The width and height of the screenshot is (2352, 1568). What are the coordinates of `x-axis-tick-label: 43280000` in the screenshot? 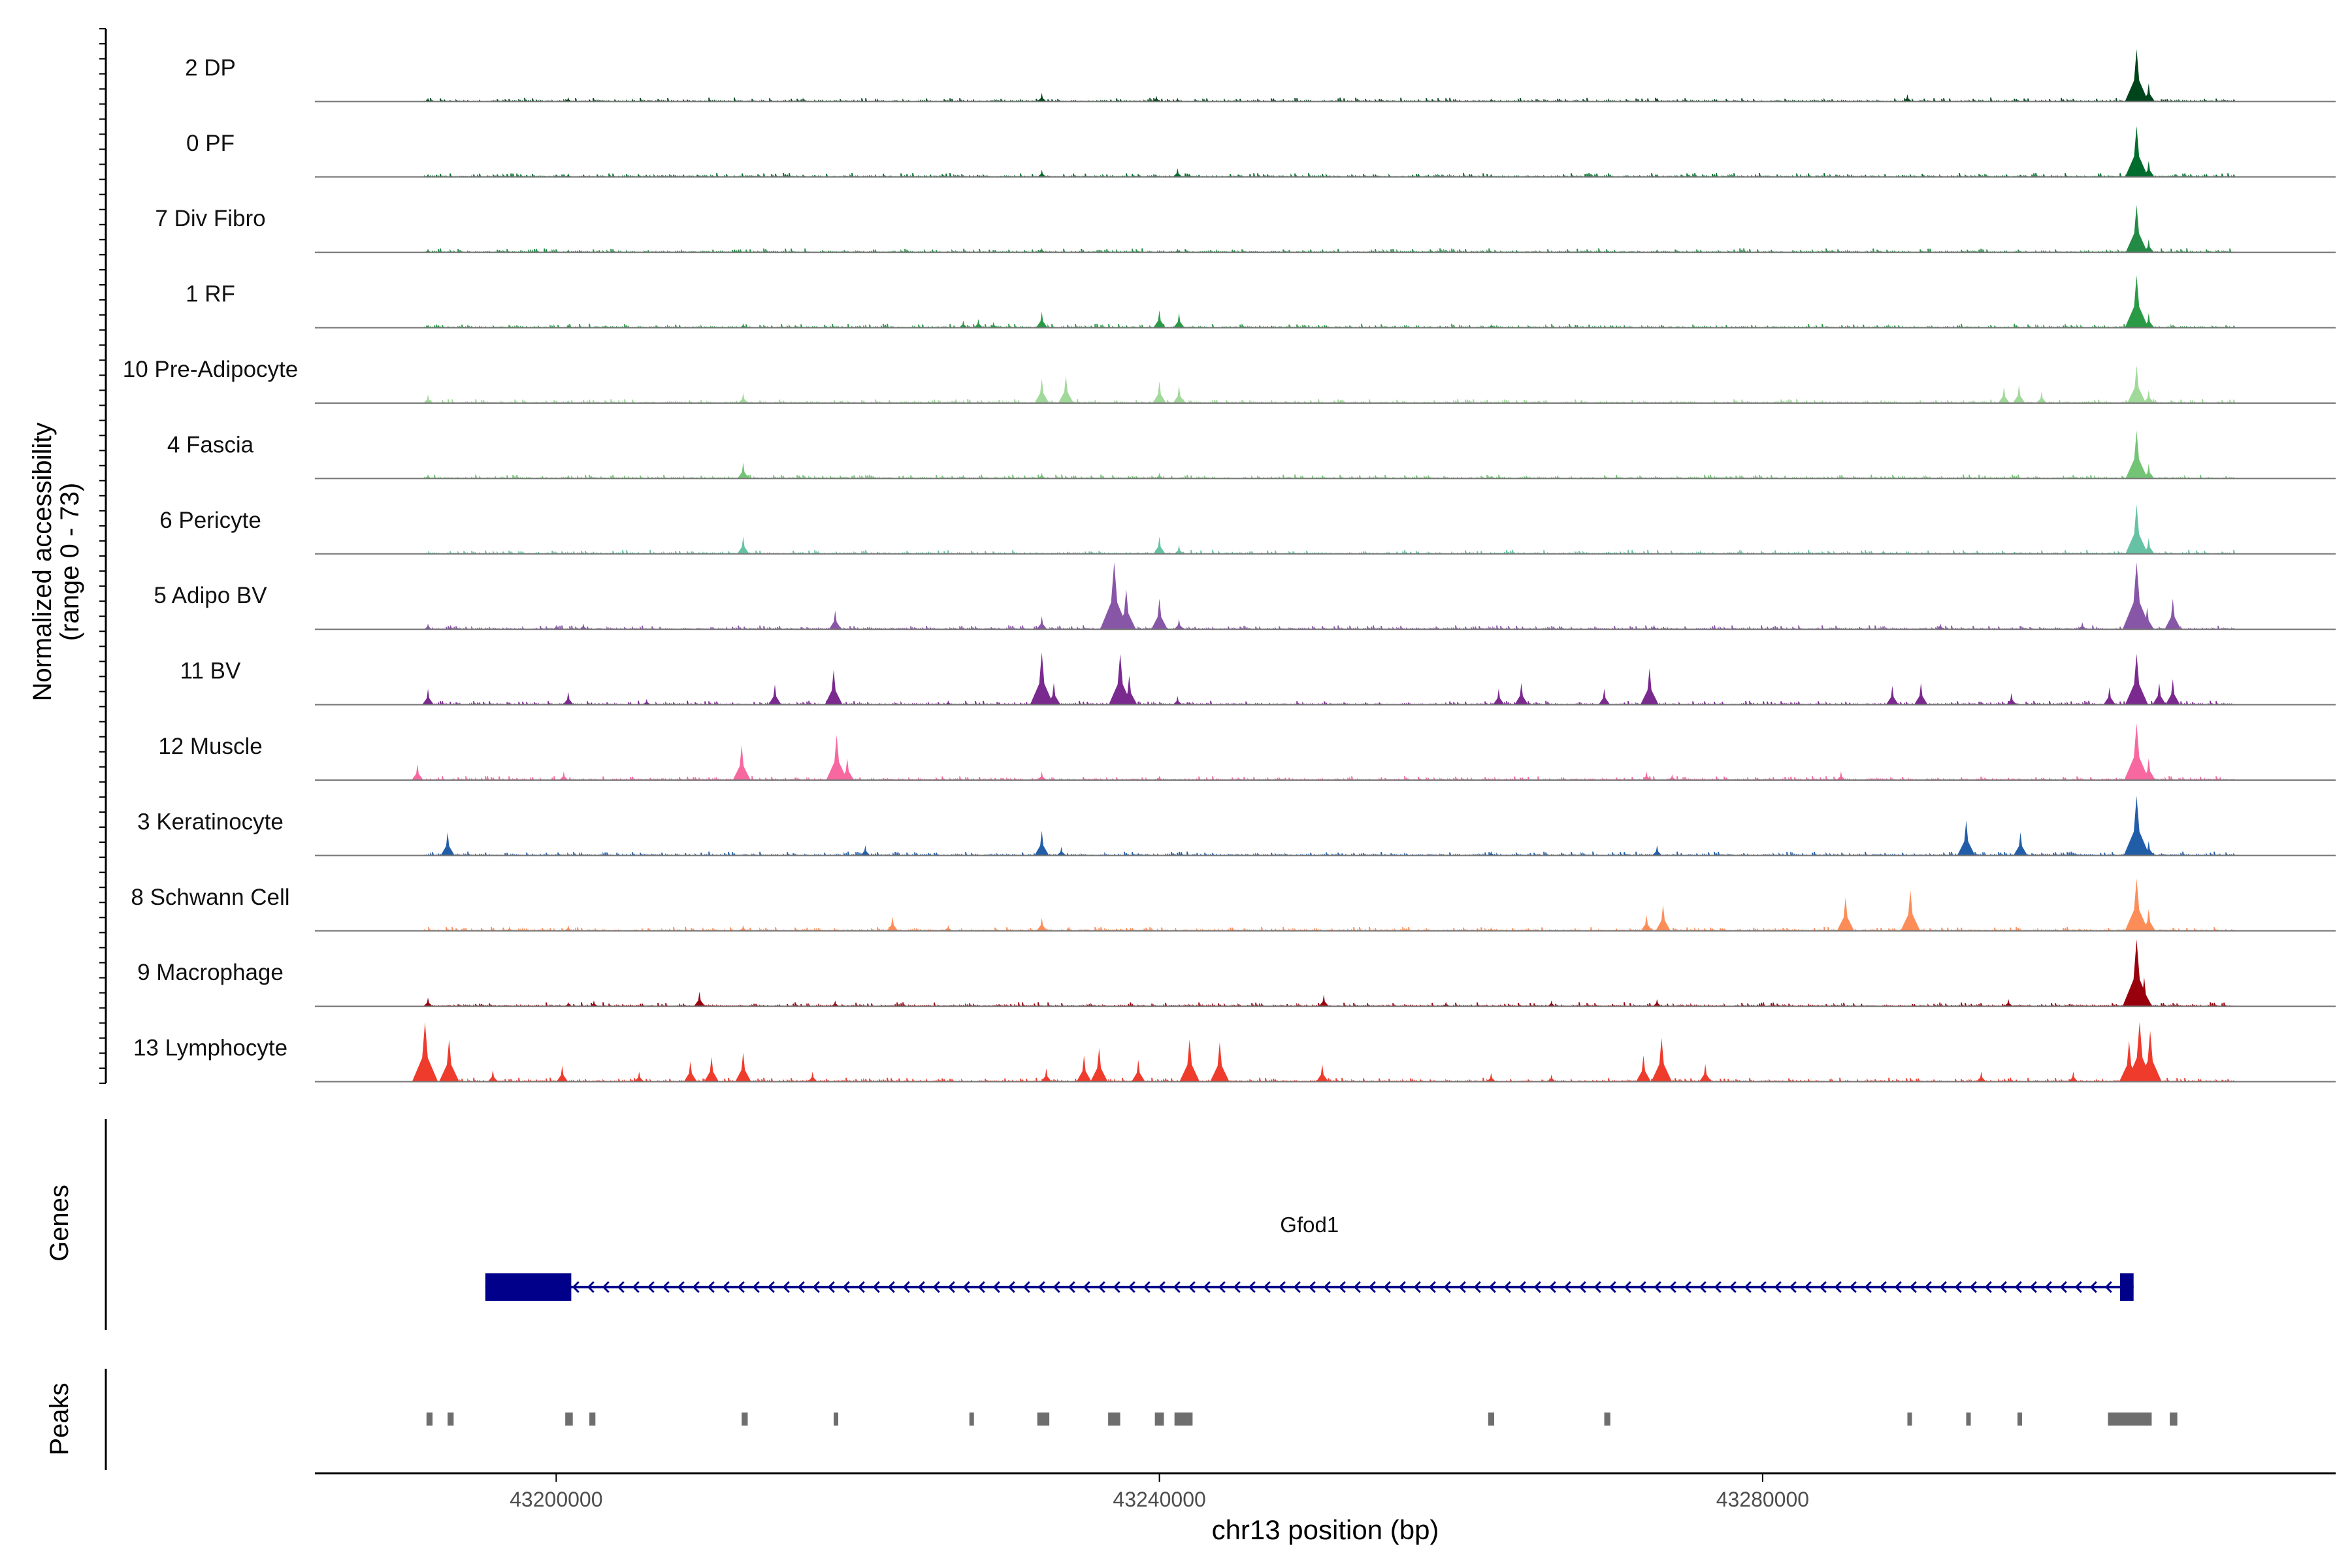 It's located at (1762, 1499).